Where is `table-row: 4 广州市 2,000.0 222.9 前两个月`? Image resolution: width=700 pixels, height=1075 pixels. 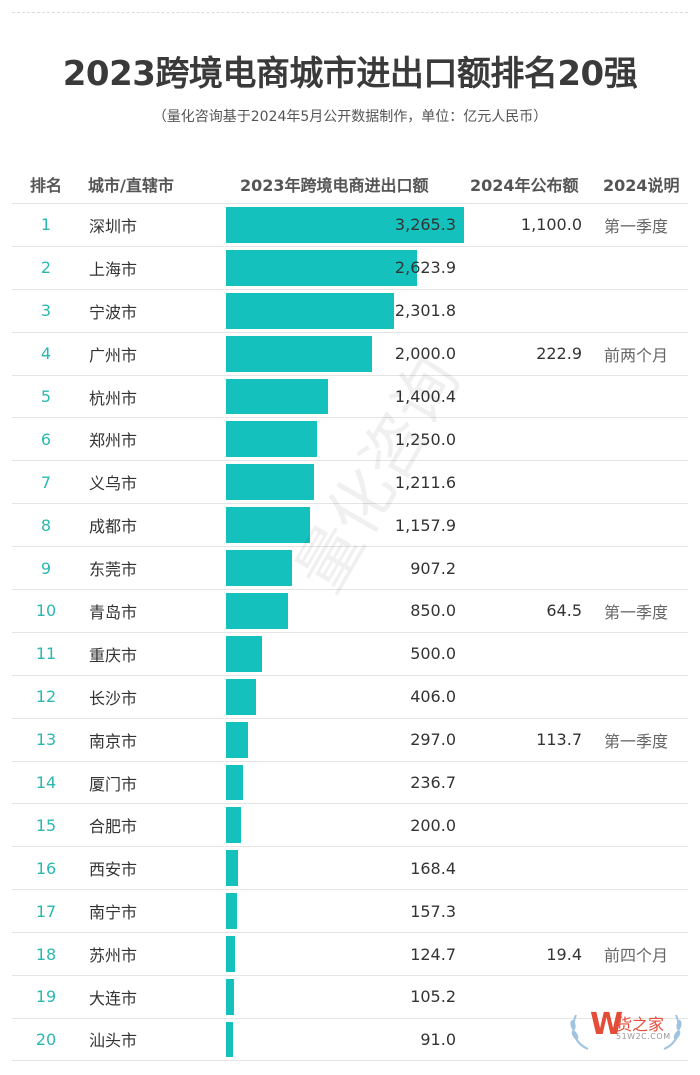
table-row: 4 广州市 2,000.0 222.9 前两个月 is located at coordinates (350, 353).